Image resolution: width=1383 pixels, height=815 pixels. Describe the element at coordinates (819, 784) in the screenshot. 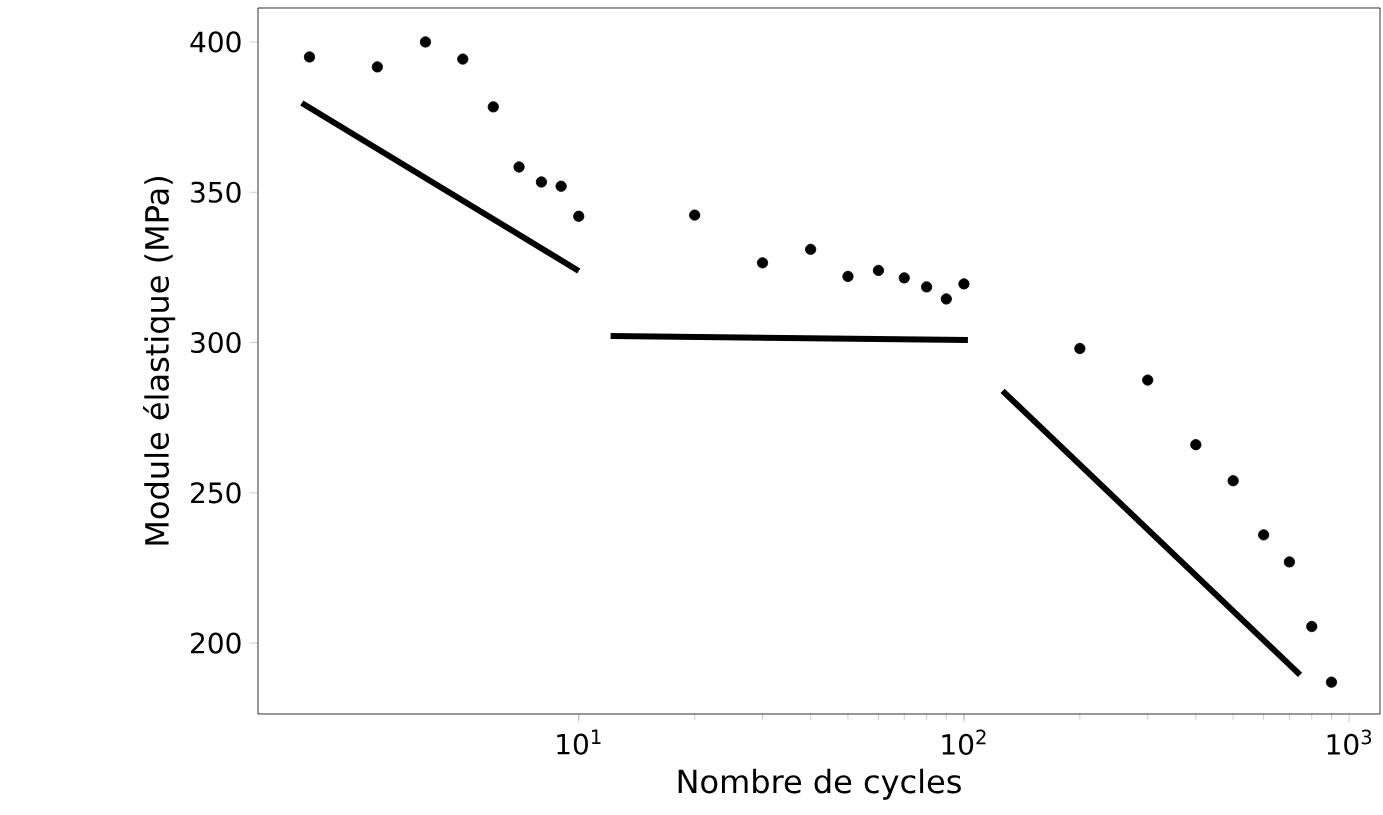

I see `x-axis-title: Nombre de cycles` at that location.